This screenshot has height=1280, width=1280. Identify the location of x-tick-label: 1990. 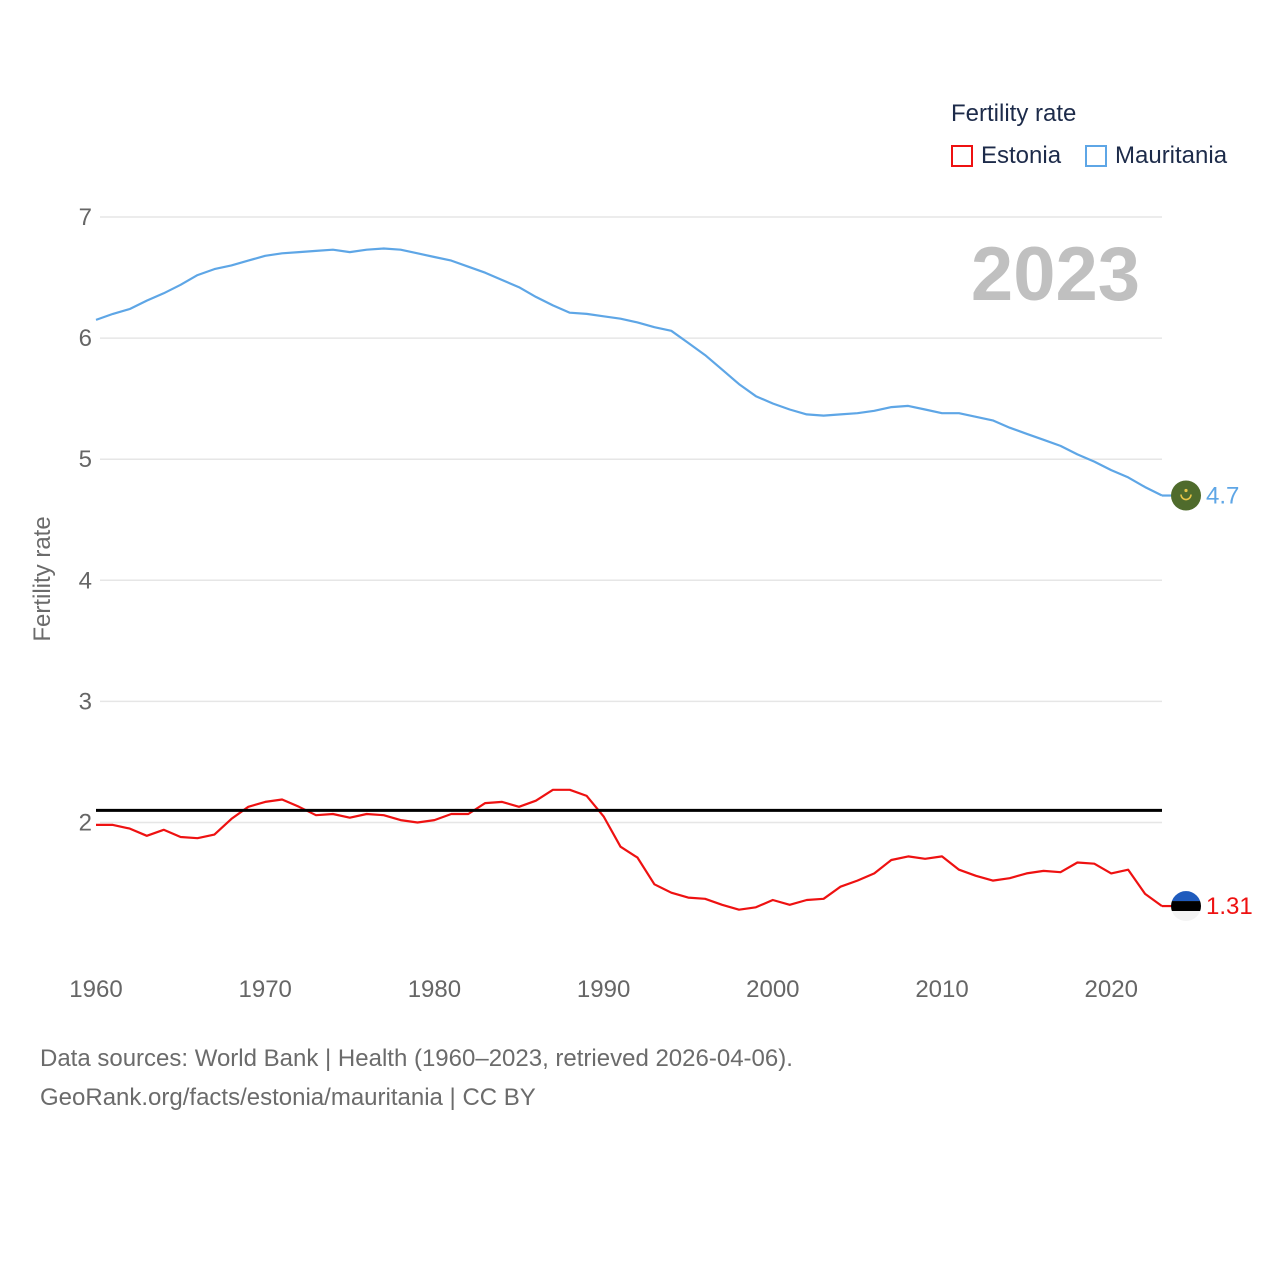
(603, 989).